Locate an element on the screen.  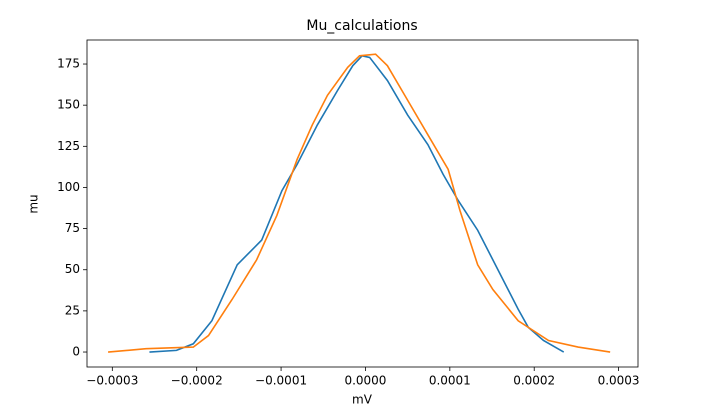
x-axis-label: mV is located at coordinates (362, 400).